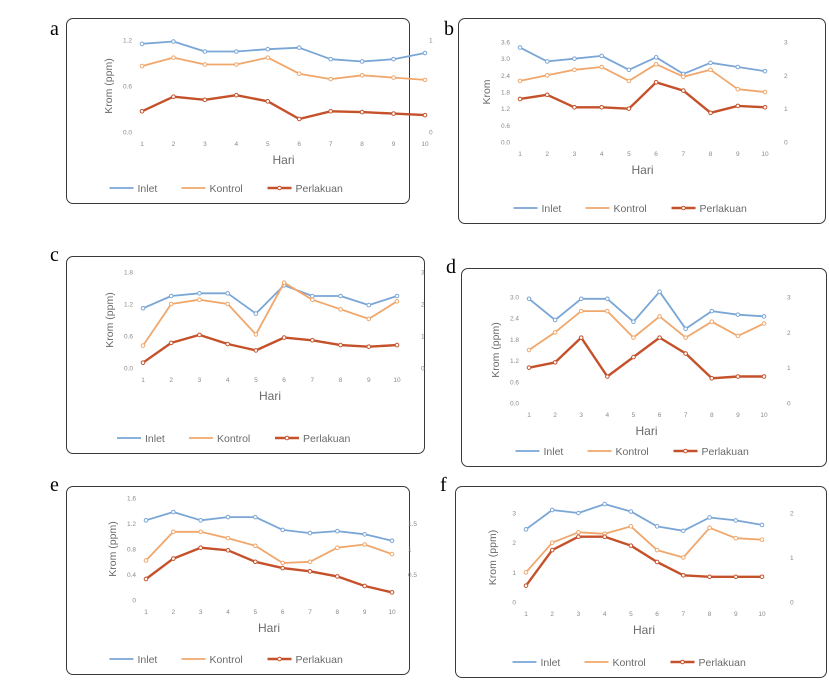 Image resolution: width=829 pixels, height=694 pixels. What do you see at coordinates (505, 126) in the screenshot?
I see `y-tick-label: 0.6` at bounding box center [505, 126].